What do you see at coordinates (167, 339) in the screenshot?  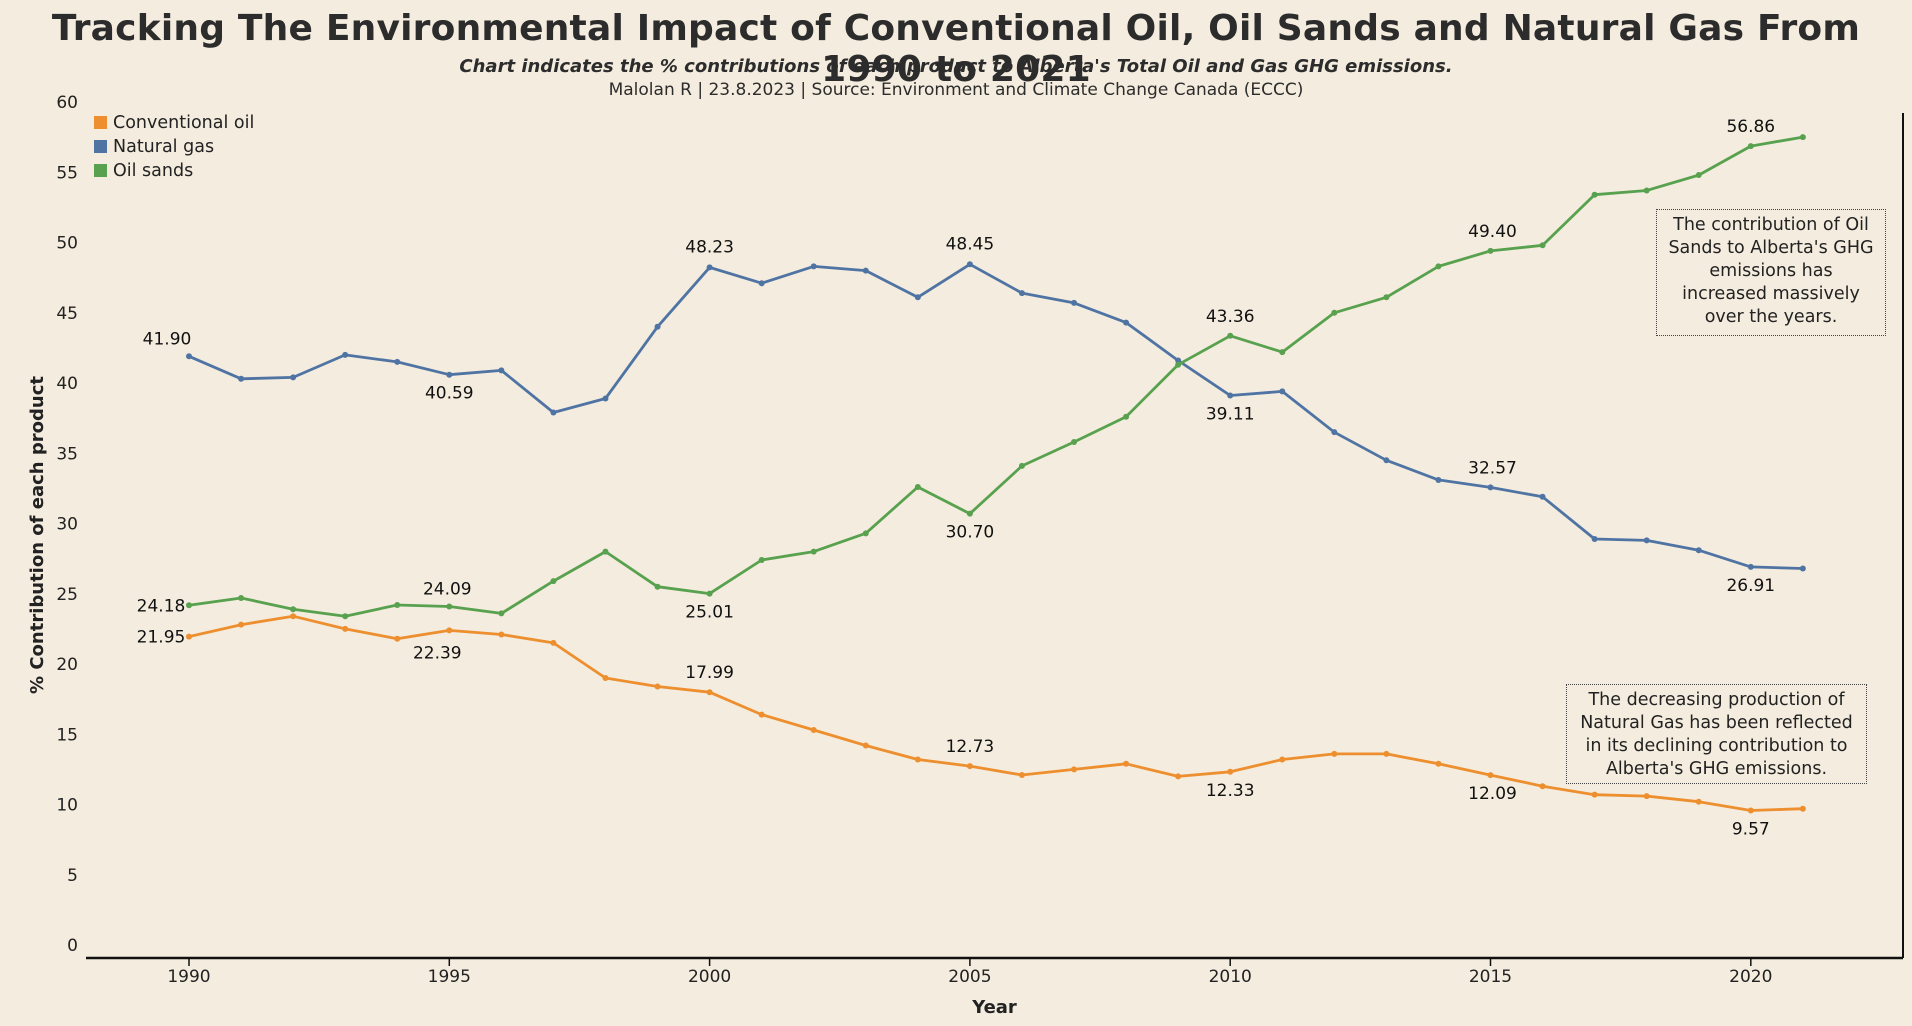 I see `natural-gas-data-label: 41.90` at bounding box center [167, 339].